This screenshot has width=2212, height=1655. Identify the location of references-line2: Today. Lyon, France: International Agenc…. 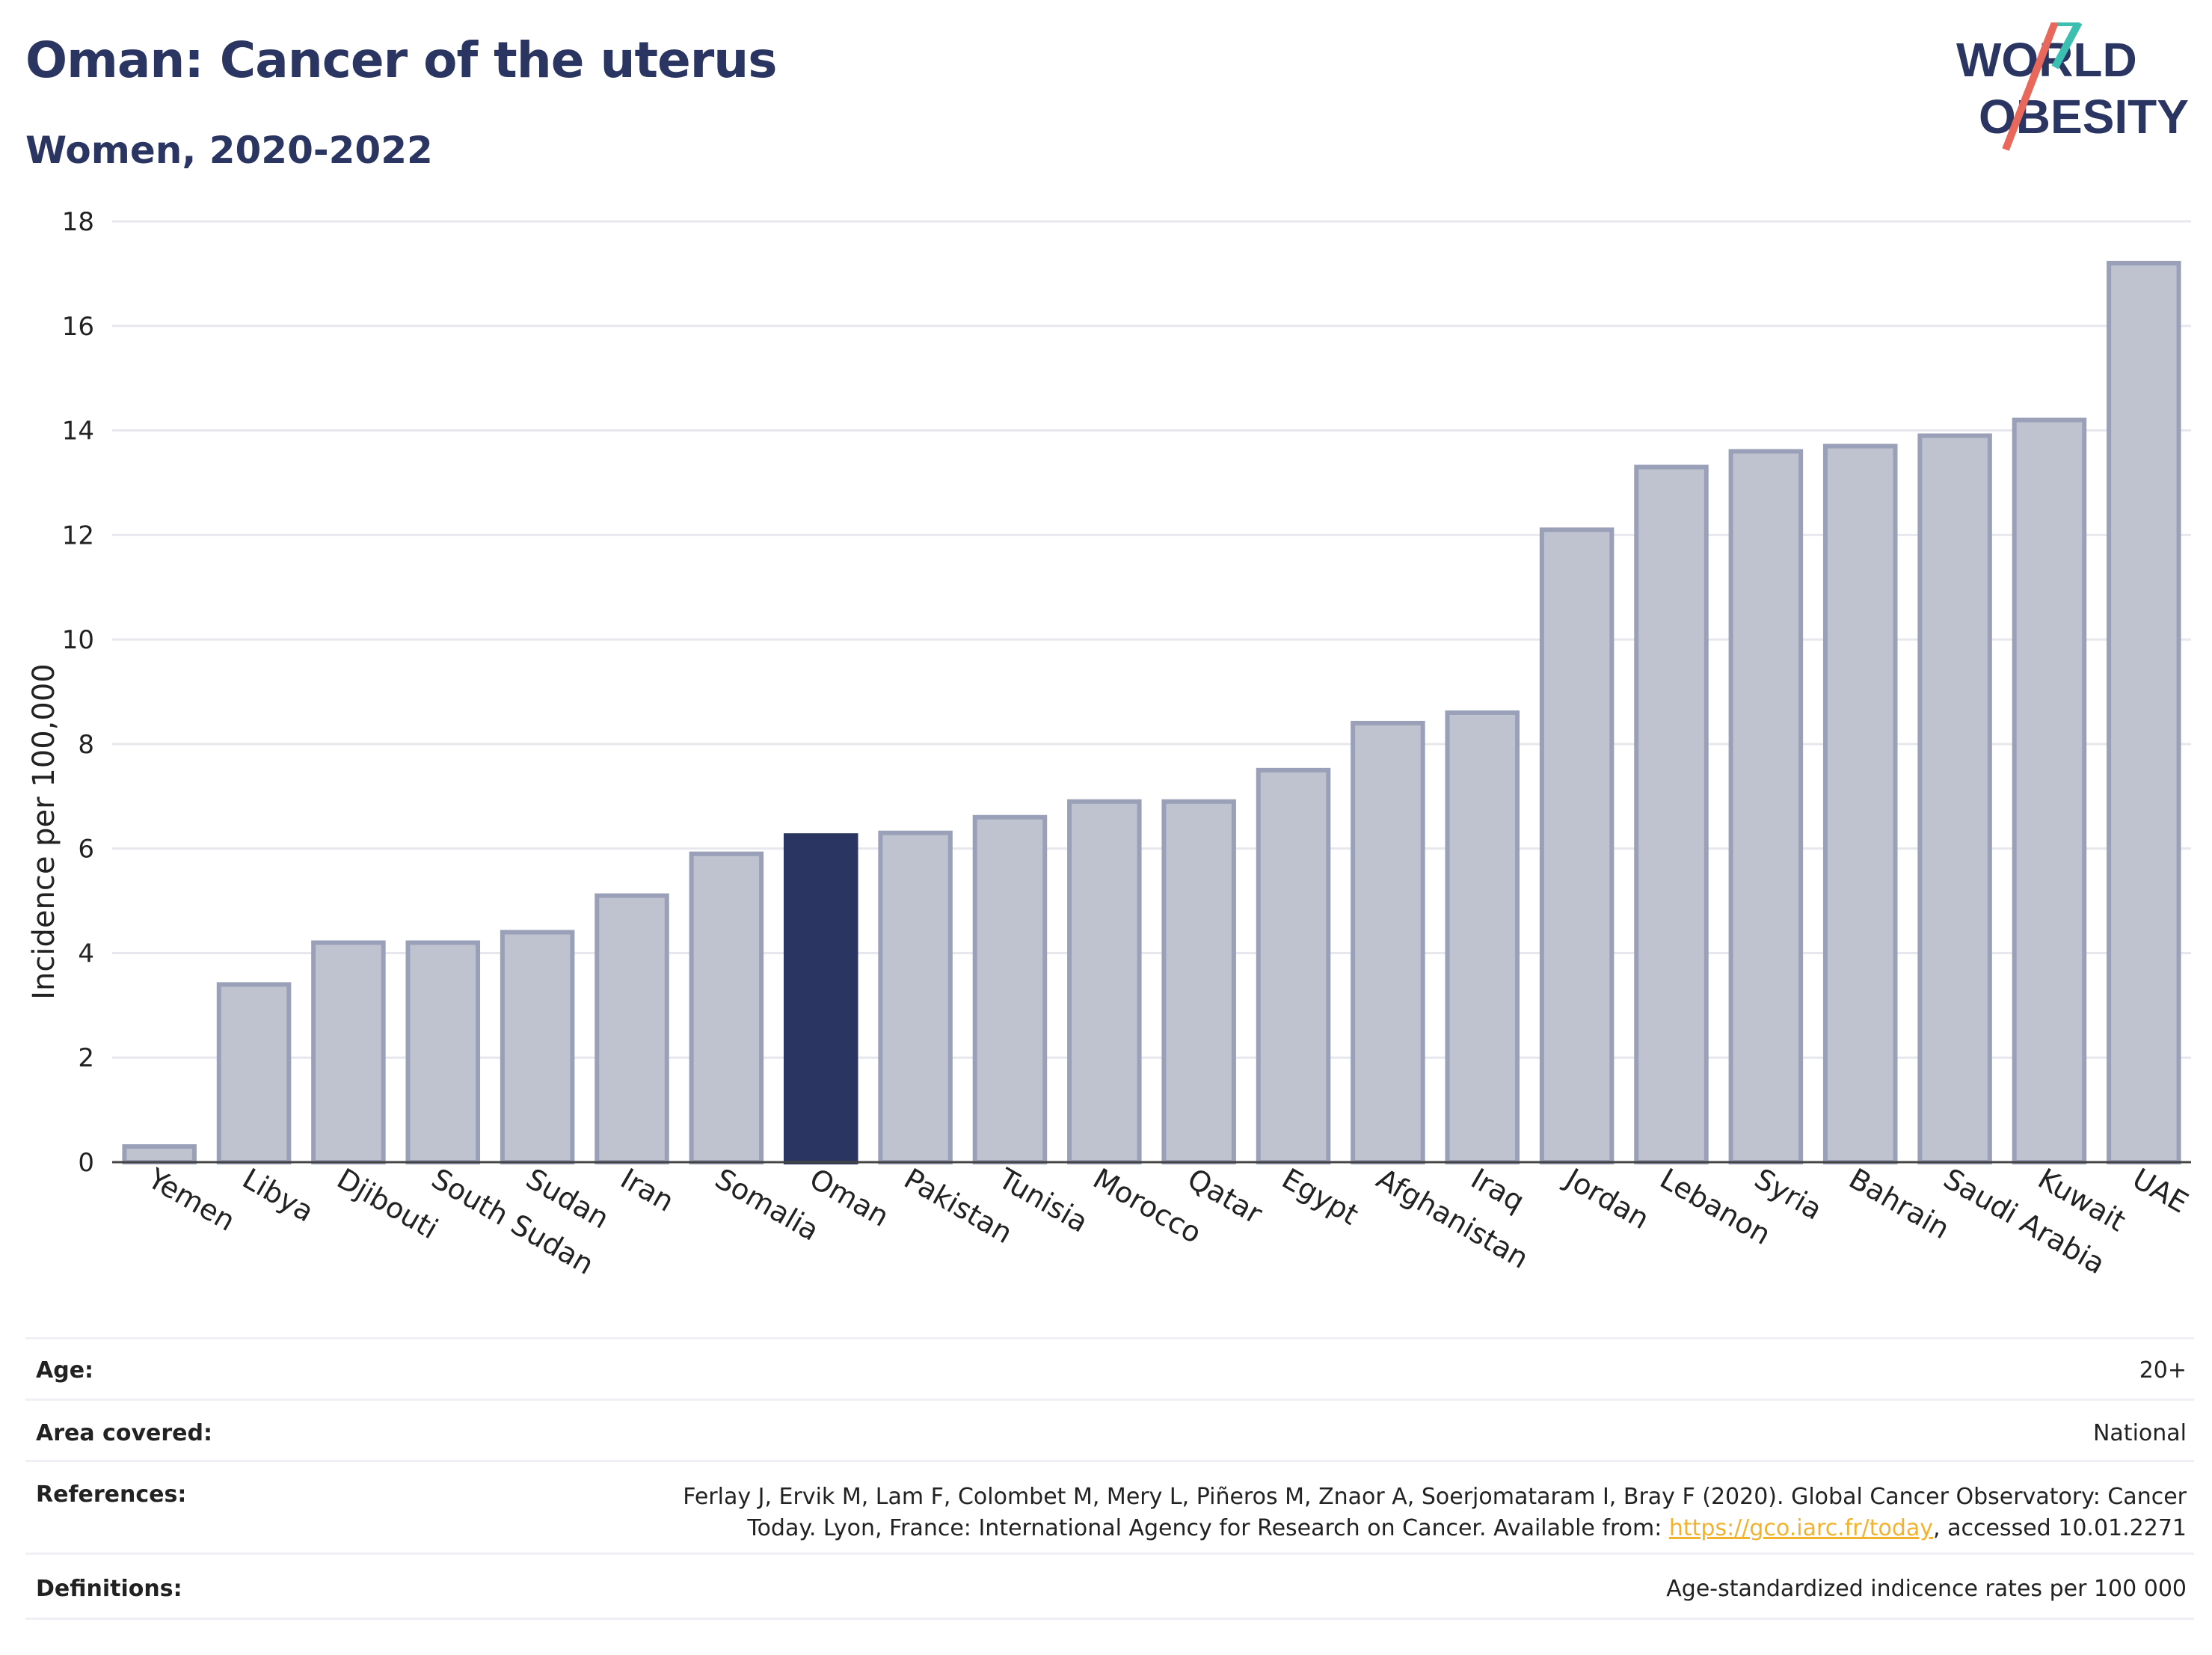
(1208, 1528).